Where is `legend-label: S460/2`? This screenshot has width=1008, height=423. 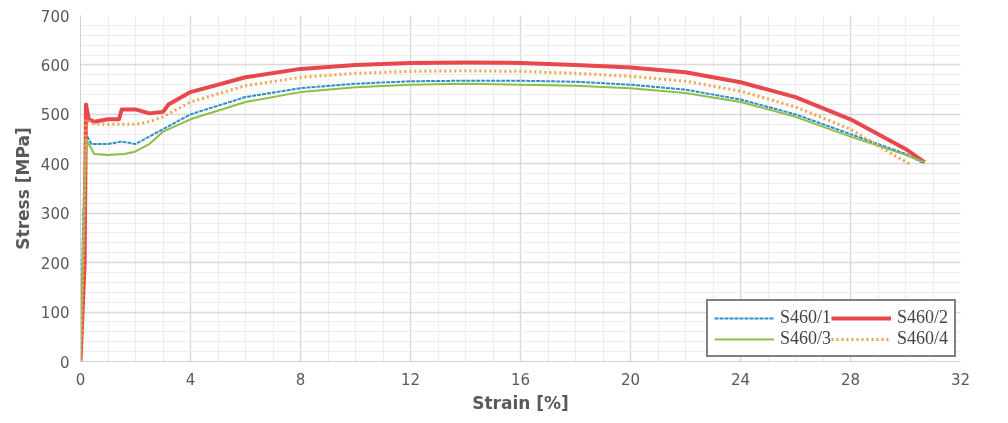 legend-label: S460/2 is located at coordinates (922, 317).